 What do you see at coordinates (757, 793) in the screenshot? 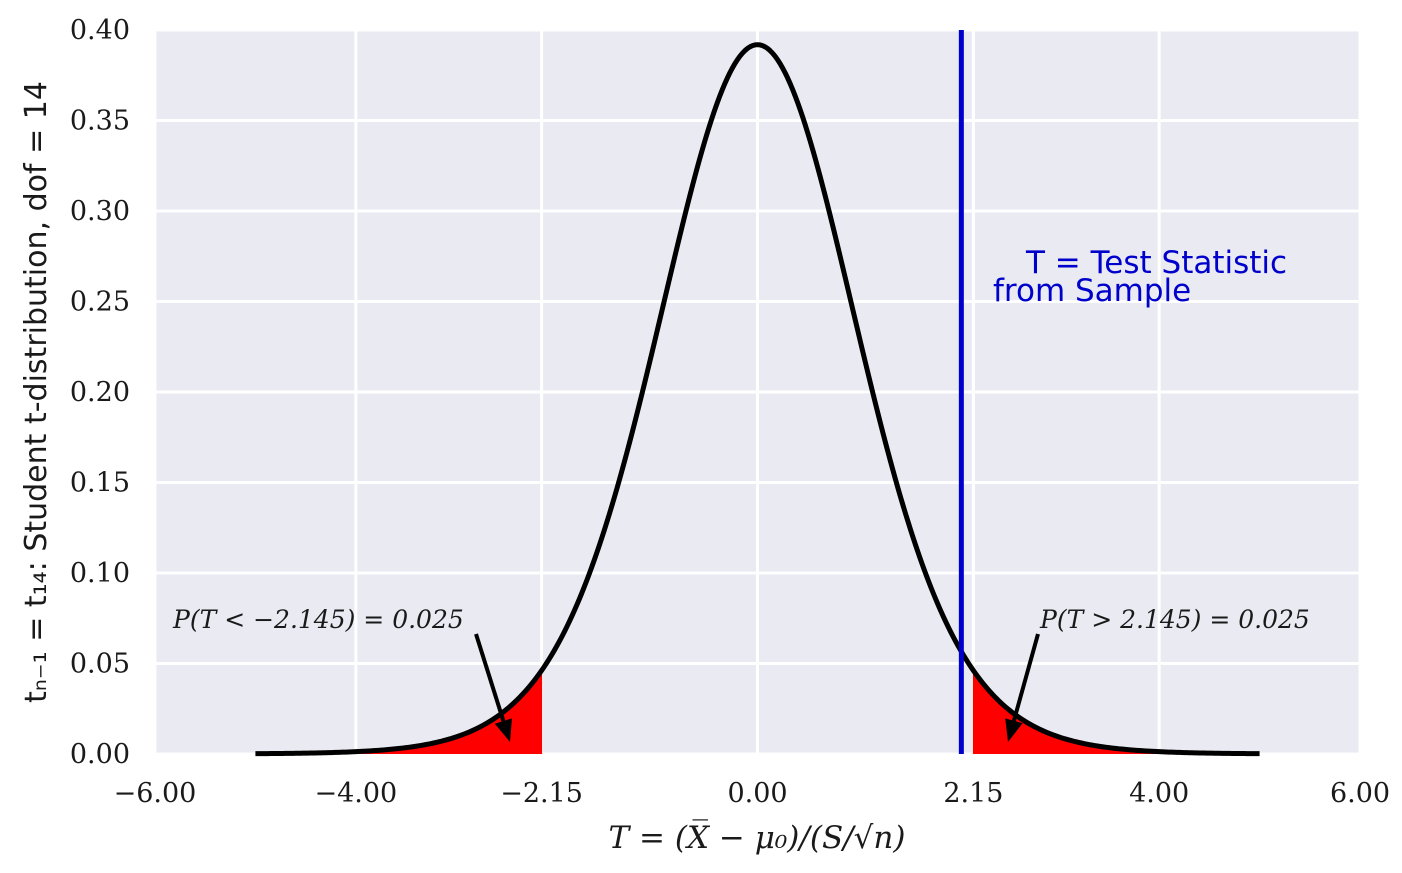
I see `x-tick-label: 0.00` at bounding box center [757, 793].